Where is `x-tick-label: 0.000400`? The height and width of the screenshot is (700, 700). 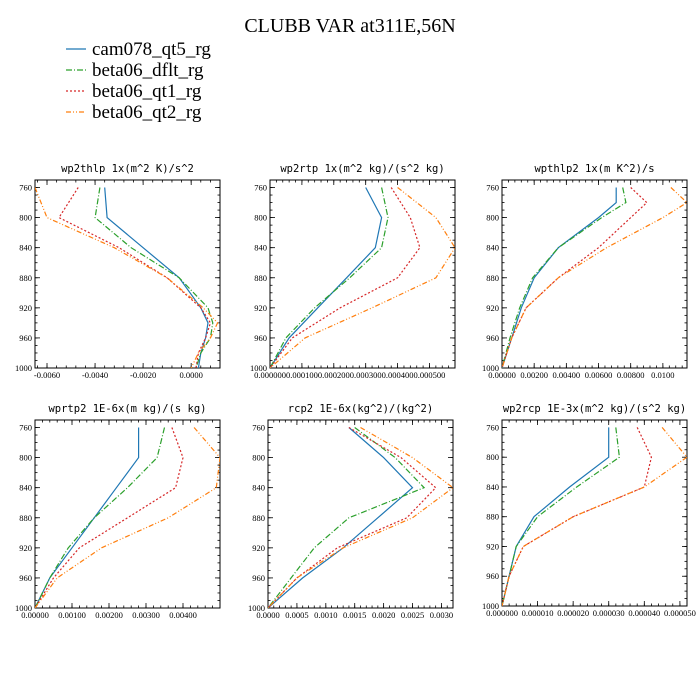
x-tick-label: 0.000400 is located at coordinates (398, 375).